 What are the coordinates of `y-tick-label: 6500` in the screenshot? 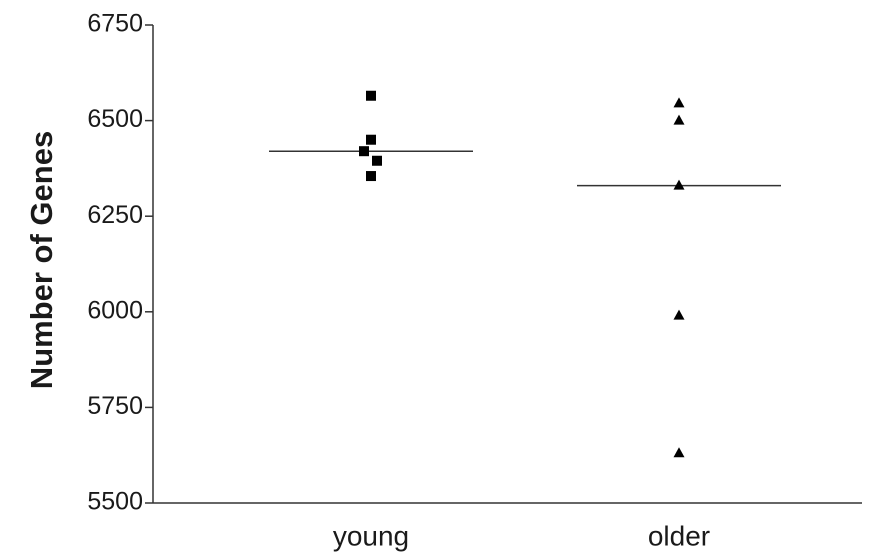 It's located at (115, 119).